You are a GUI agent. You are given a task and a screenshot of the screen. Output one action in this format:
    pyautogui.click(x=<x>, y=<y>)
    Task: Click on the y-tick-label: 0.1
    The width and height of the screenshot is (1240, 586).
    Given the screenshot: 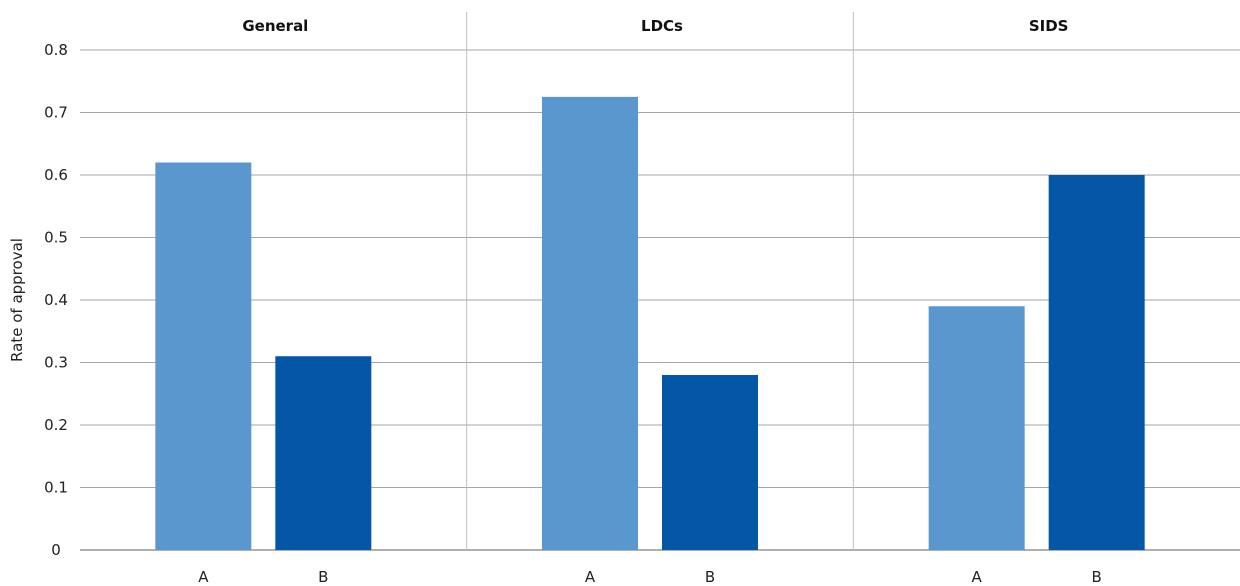 What is the action you would take?
    pyautogui.click(x=56, y=488)
    